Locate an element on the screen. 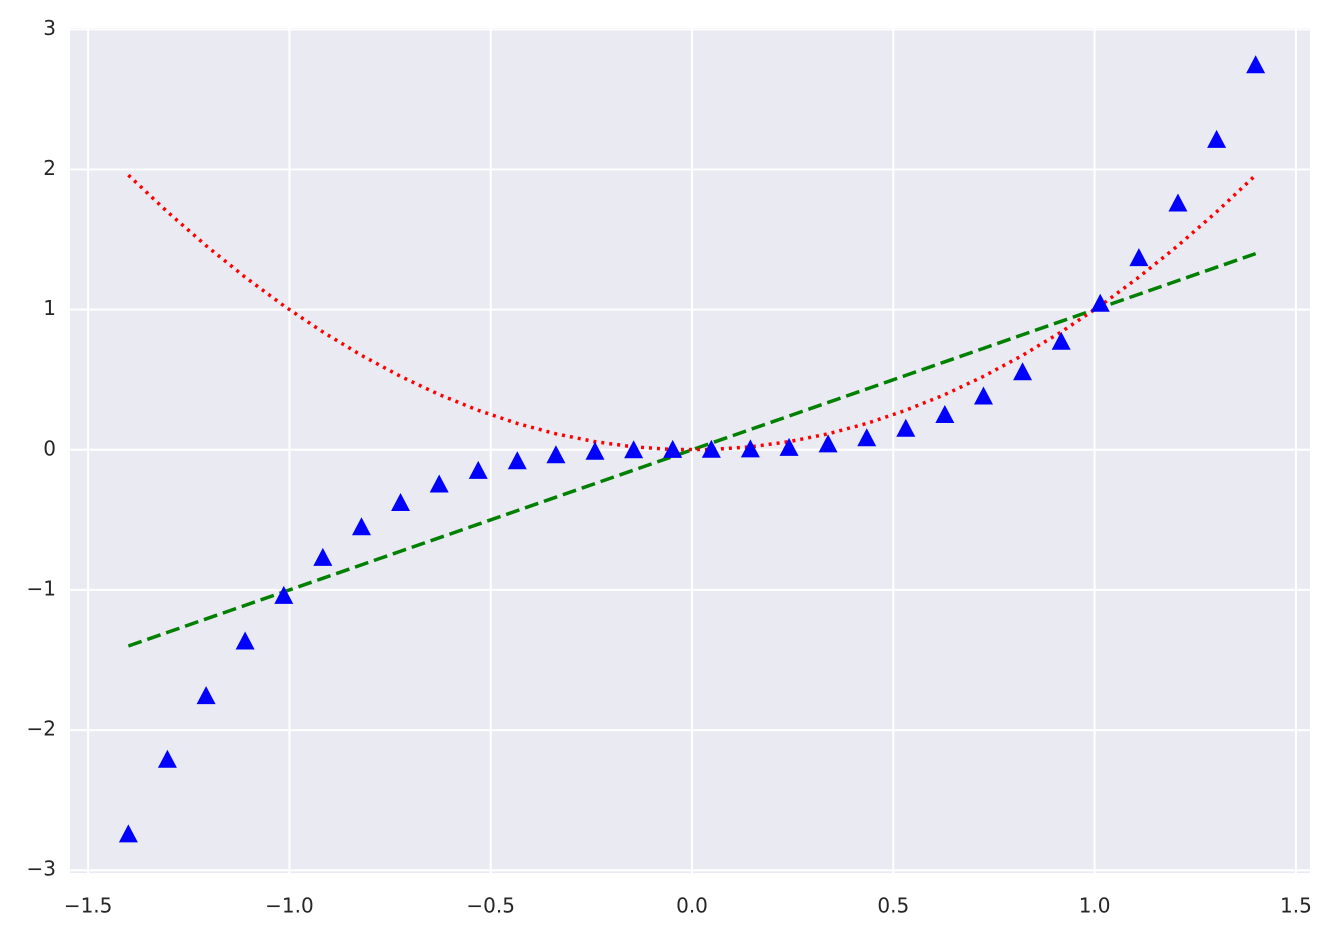 The image size is (1334, 939). x-tick-label: 1.5 is located at coordinates (1296, 906).